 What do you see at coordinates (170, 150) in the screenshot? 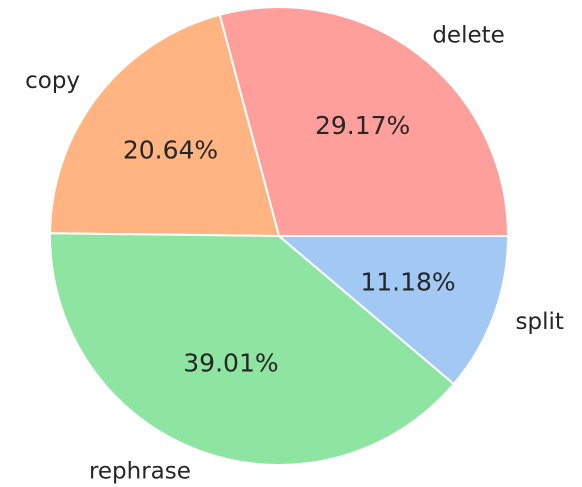
I see `slice-percent: 20.64%` at bounding box center [170, 150].